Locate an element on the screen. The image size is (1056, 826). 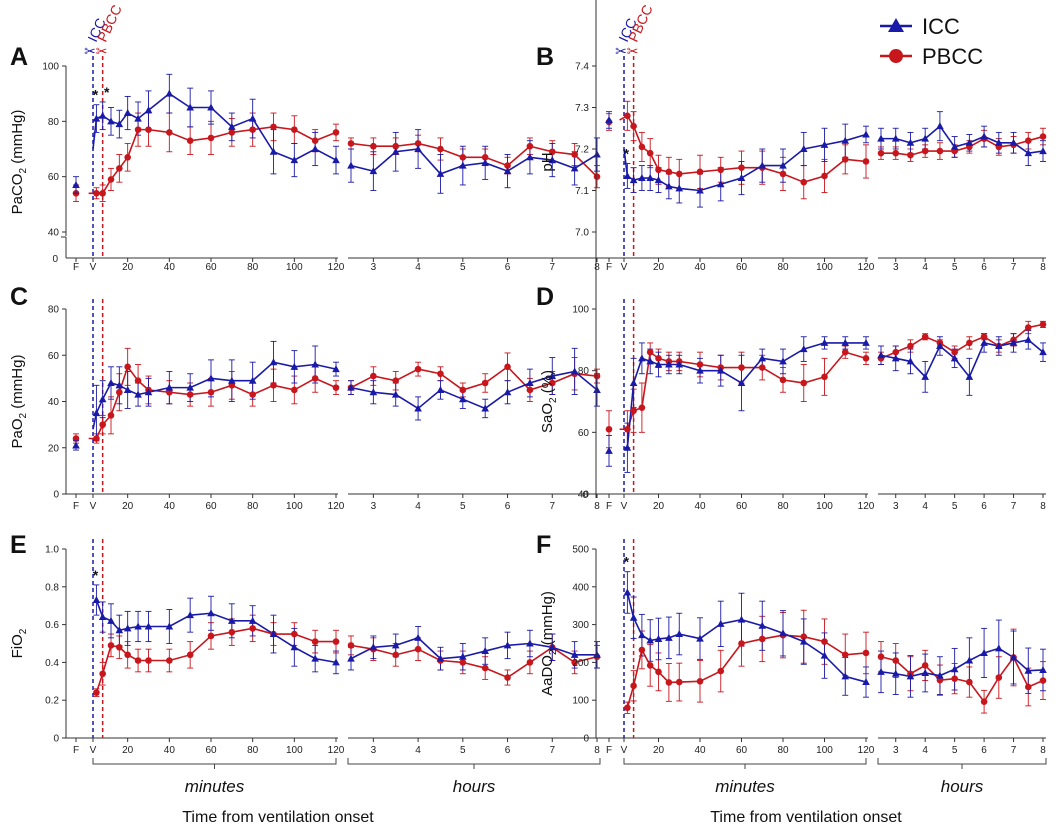
y-axis-label-main: pH is located at coordinates (547, 161).